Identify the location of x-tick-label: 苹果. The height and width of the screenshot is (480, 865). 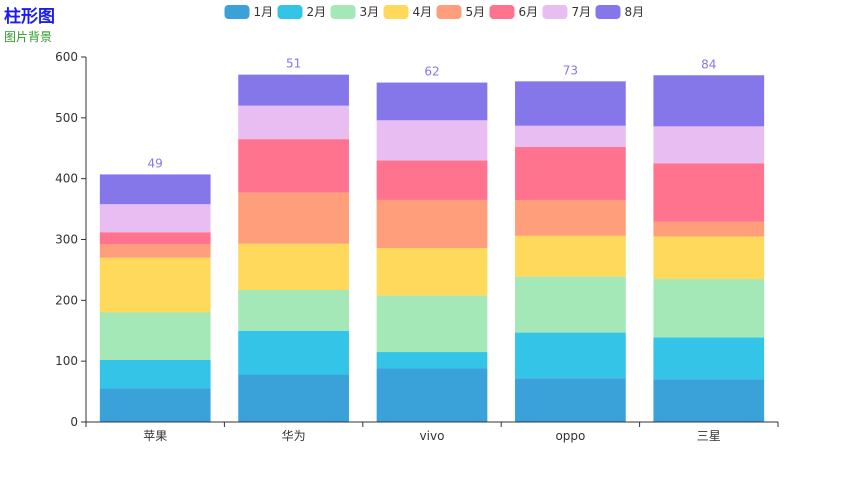
(155, 436).